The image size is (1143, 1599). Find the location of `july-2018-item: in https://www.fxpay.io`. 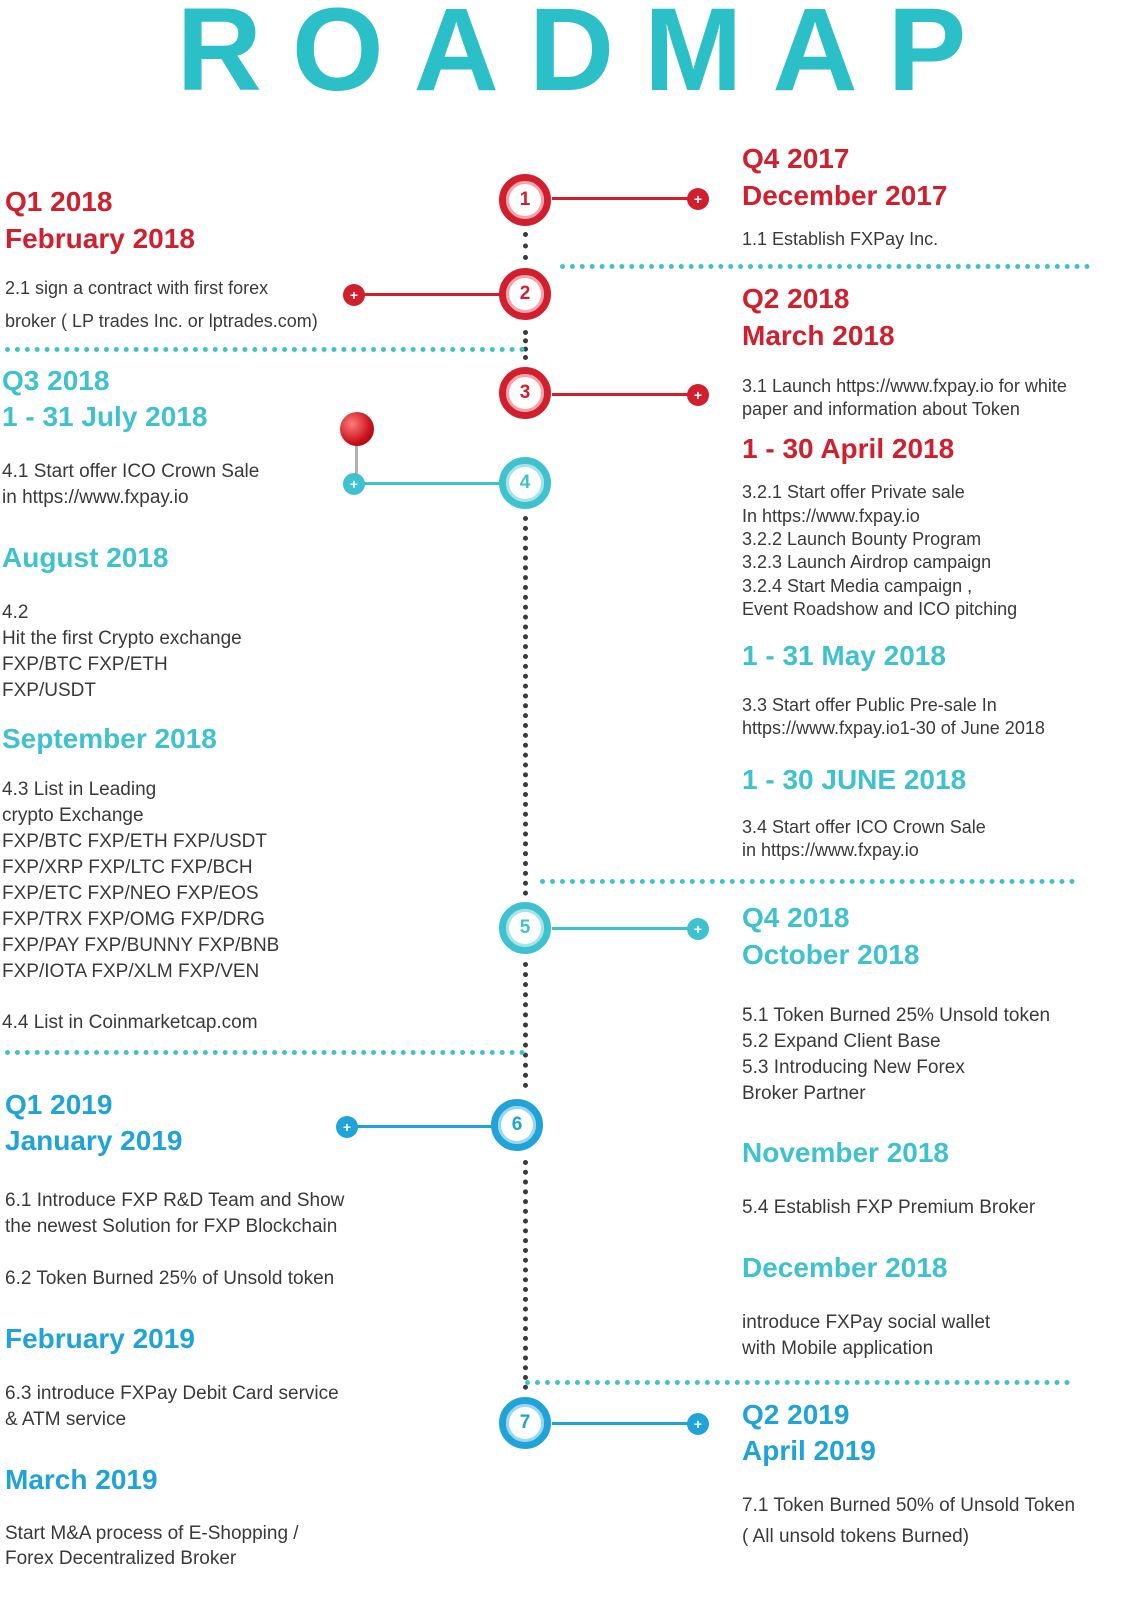

july-2018-item: in https://www.fxpay.io is located at coordinates (95, 497).